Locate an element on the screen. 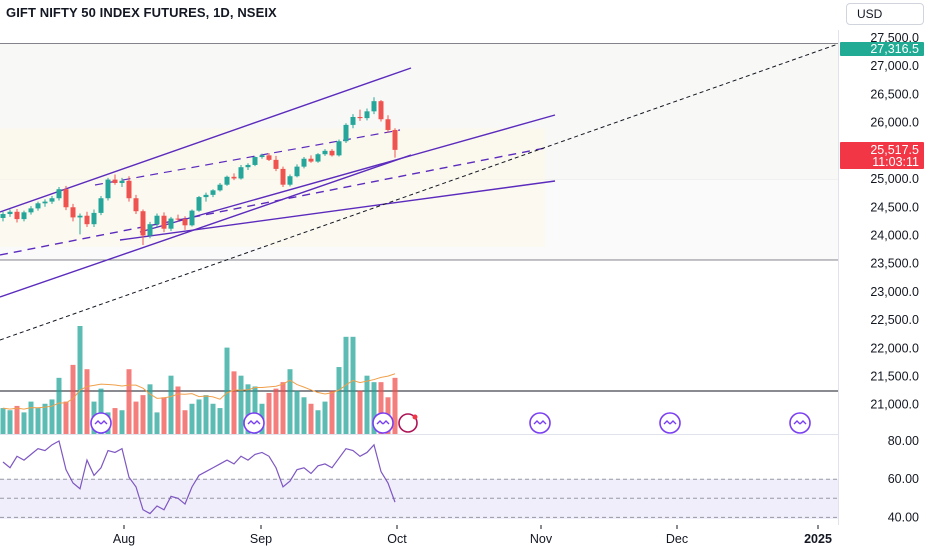 The image size is (932, 550). rsi-line is located at coordinates (199, 477).